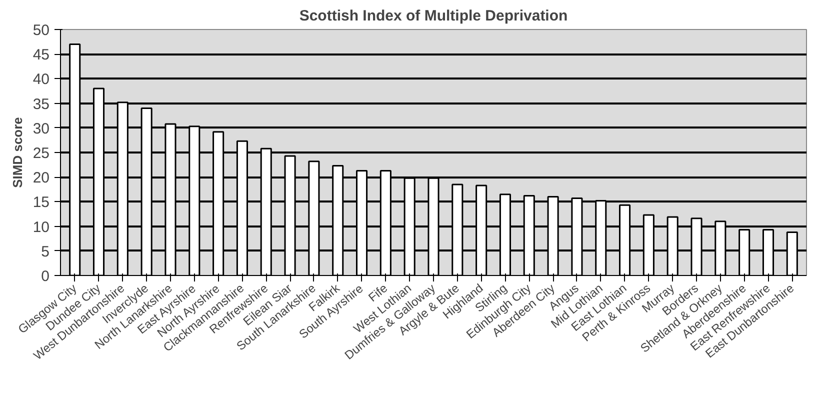  What do you see at coordinates (41, 227) in the screenshot?
I see `y-tick-label: 10` at bounding box center [41, 227].